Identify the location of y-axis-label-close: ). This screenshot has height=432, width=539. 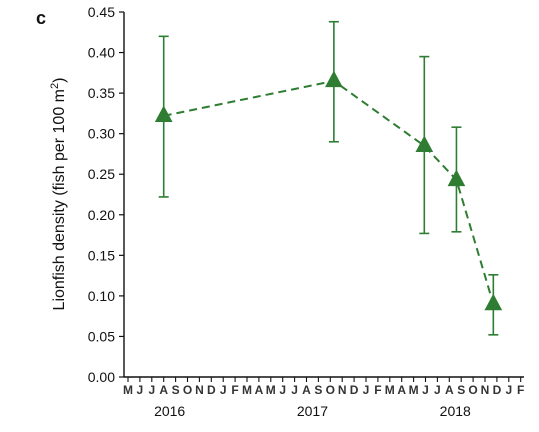
(59, 80).